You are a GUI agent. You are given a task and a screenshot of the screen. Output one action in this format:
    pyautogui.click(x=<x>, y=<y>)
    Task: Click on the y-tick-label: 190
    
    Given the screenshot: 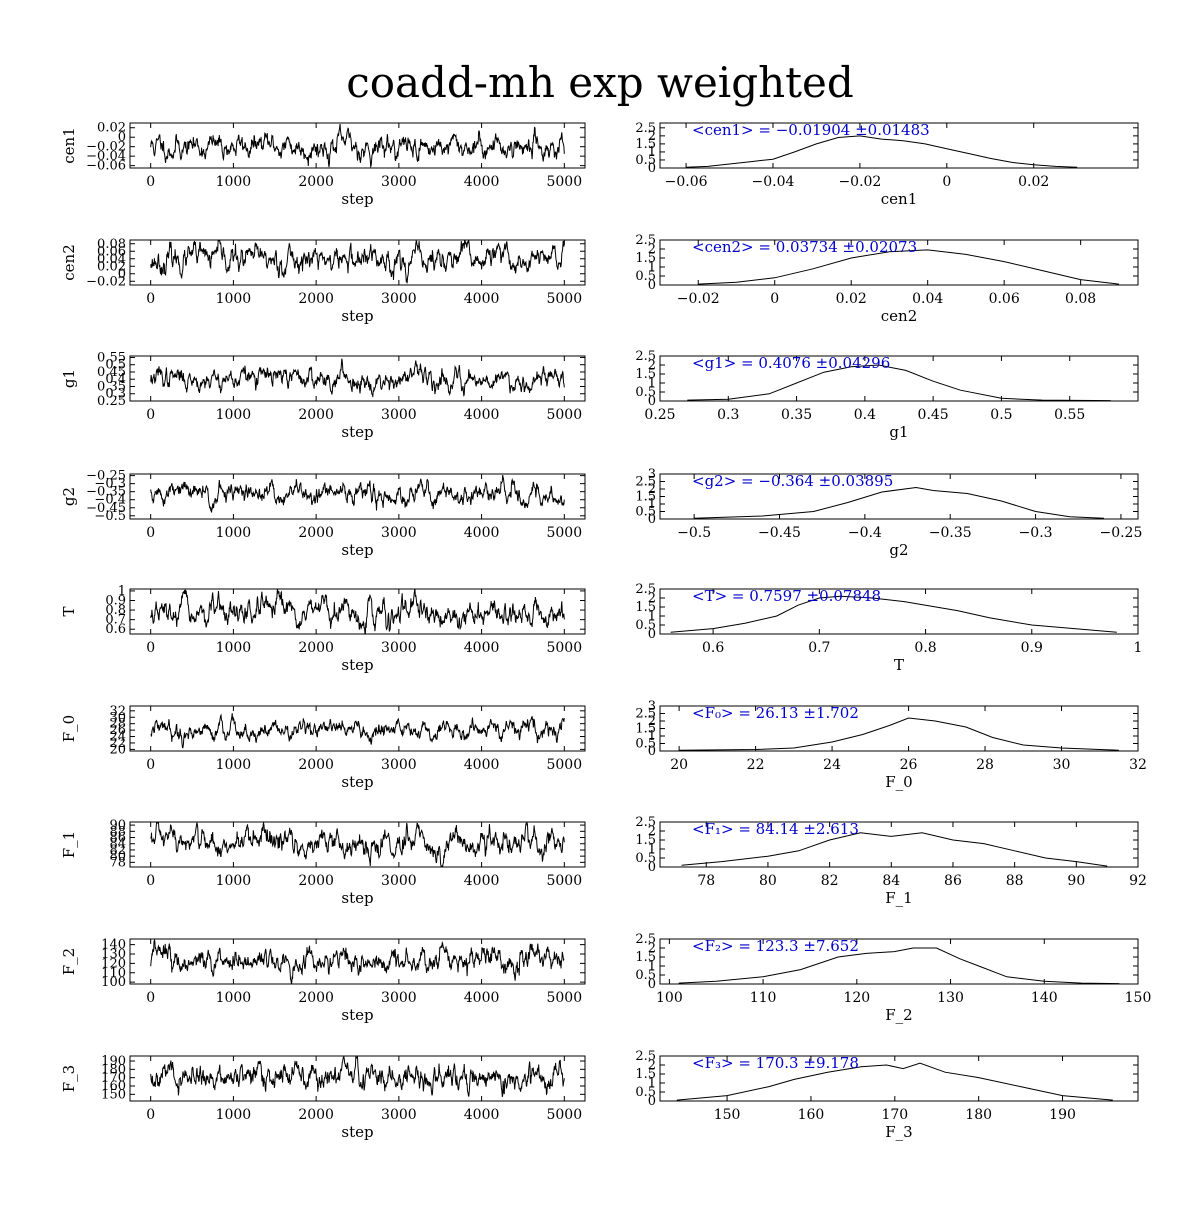 What is the action you would take?
    pyautogui.click(x=113, y=1061)
    